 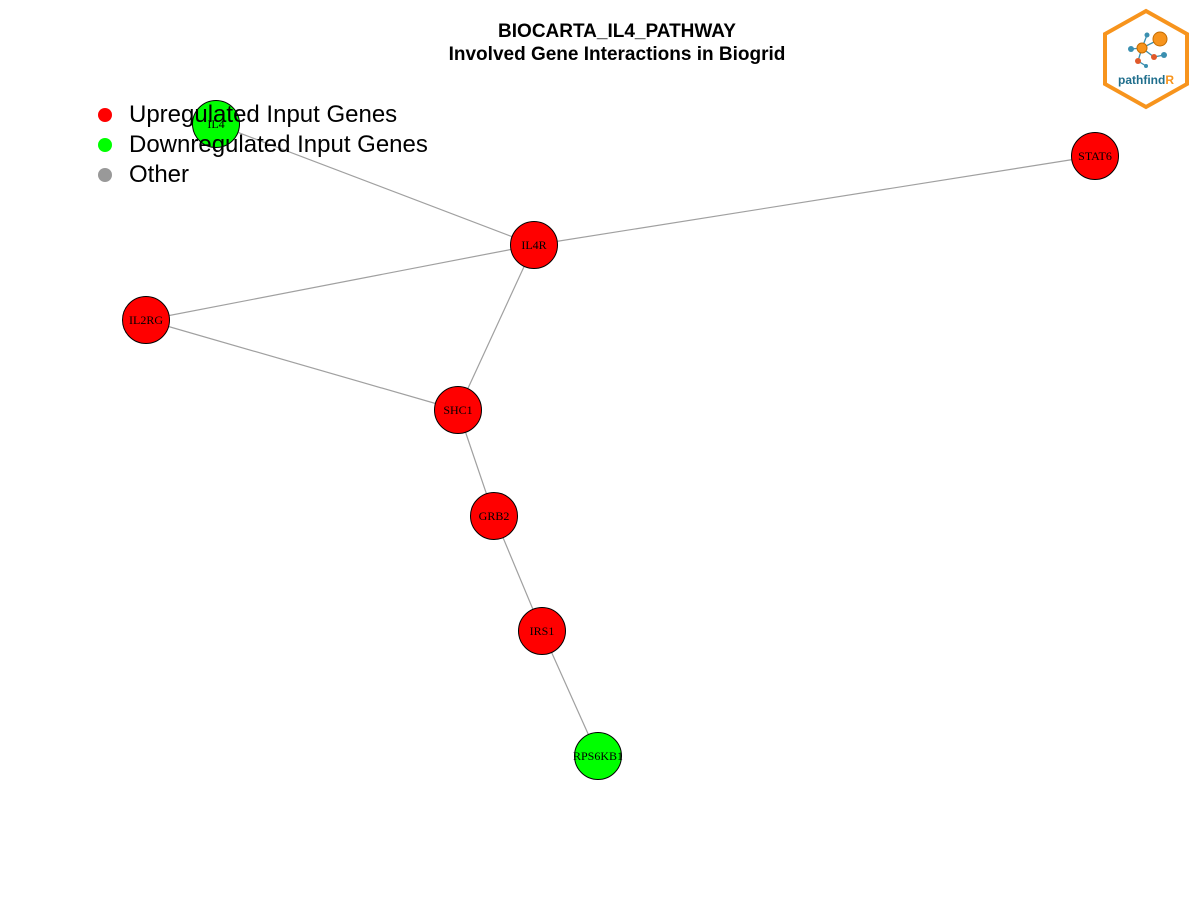 I want to click on legend-label-upregulated: Upregulated Input Genes, so click(x=263, y=114).